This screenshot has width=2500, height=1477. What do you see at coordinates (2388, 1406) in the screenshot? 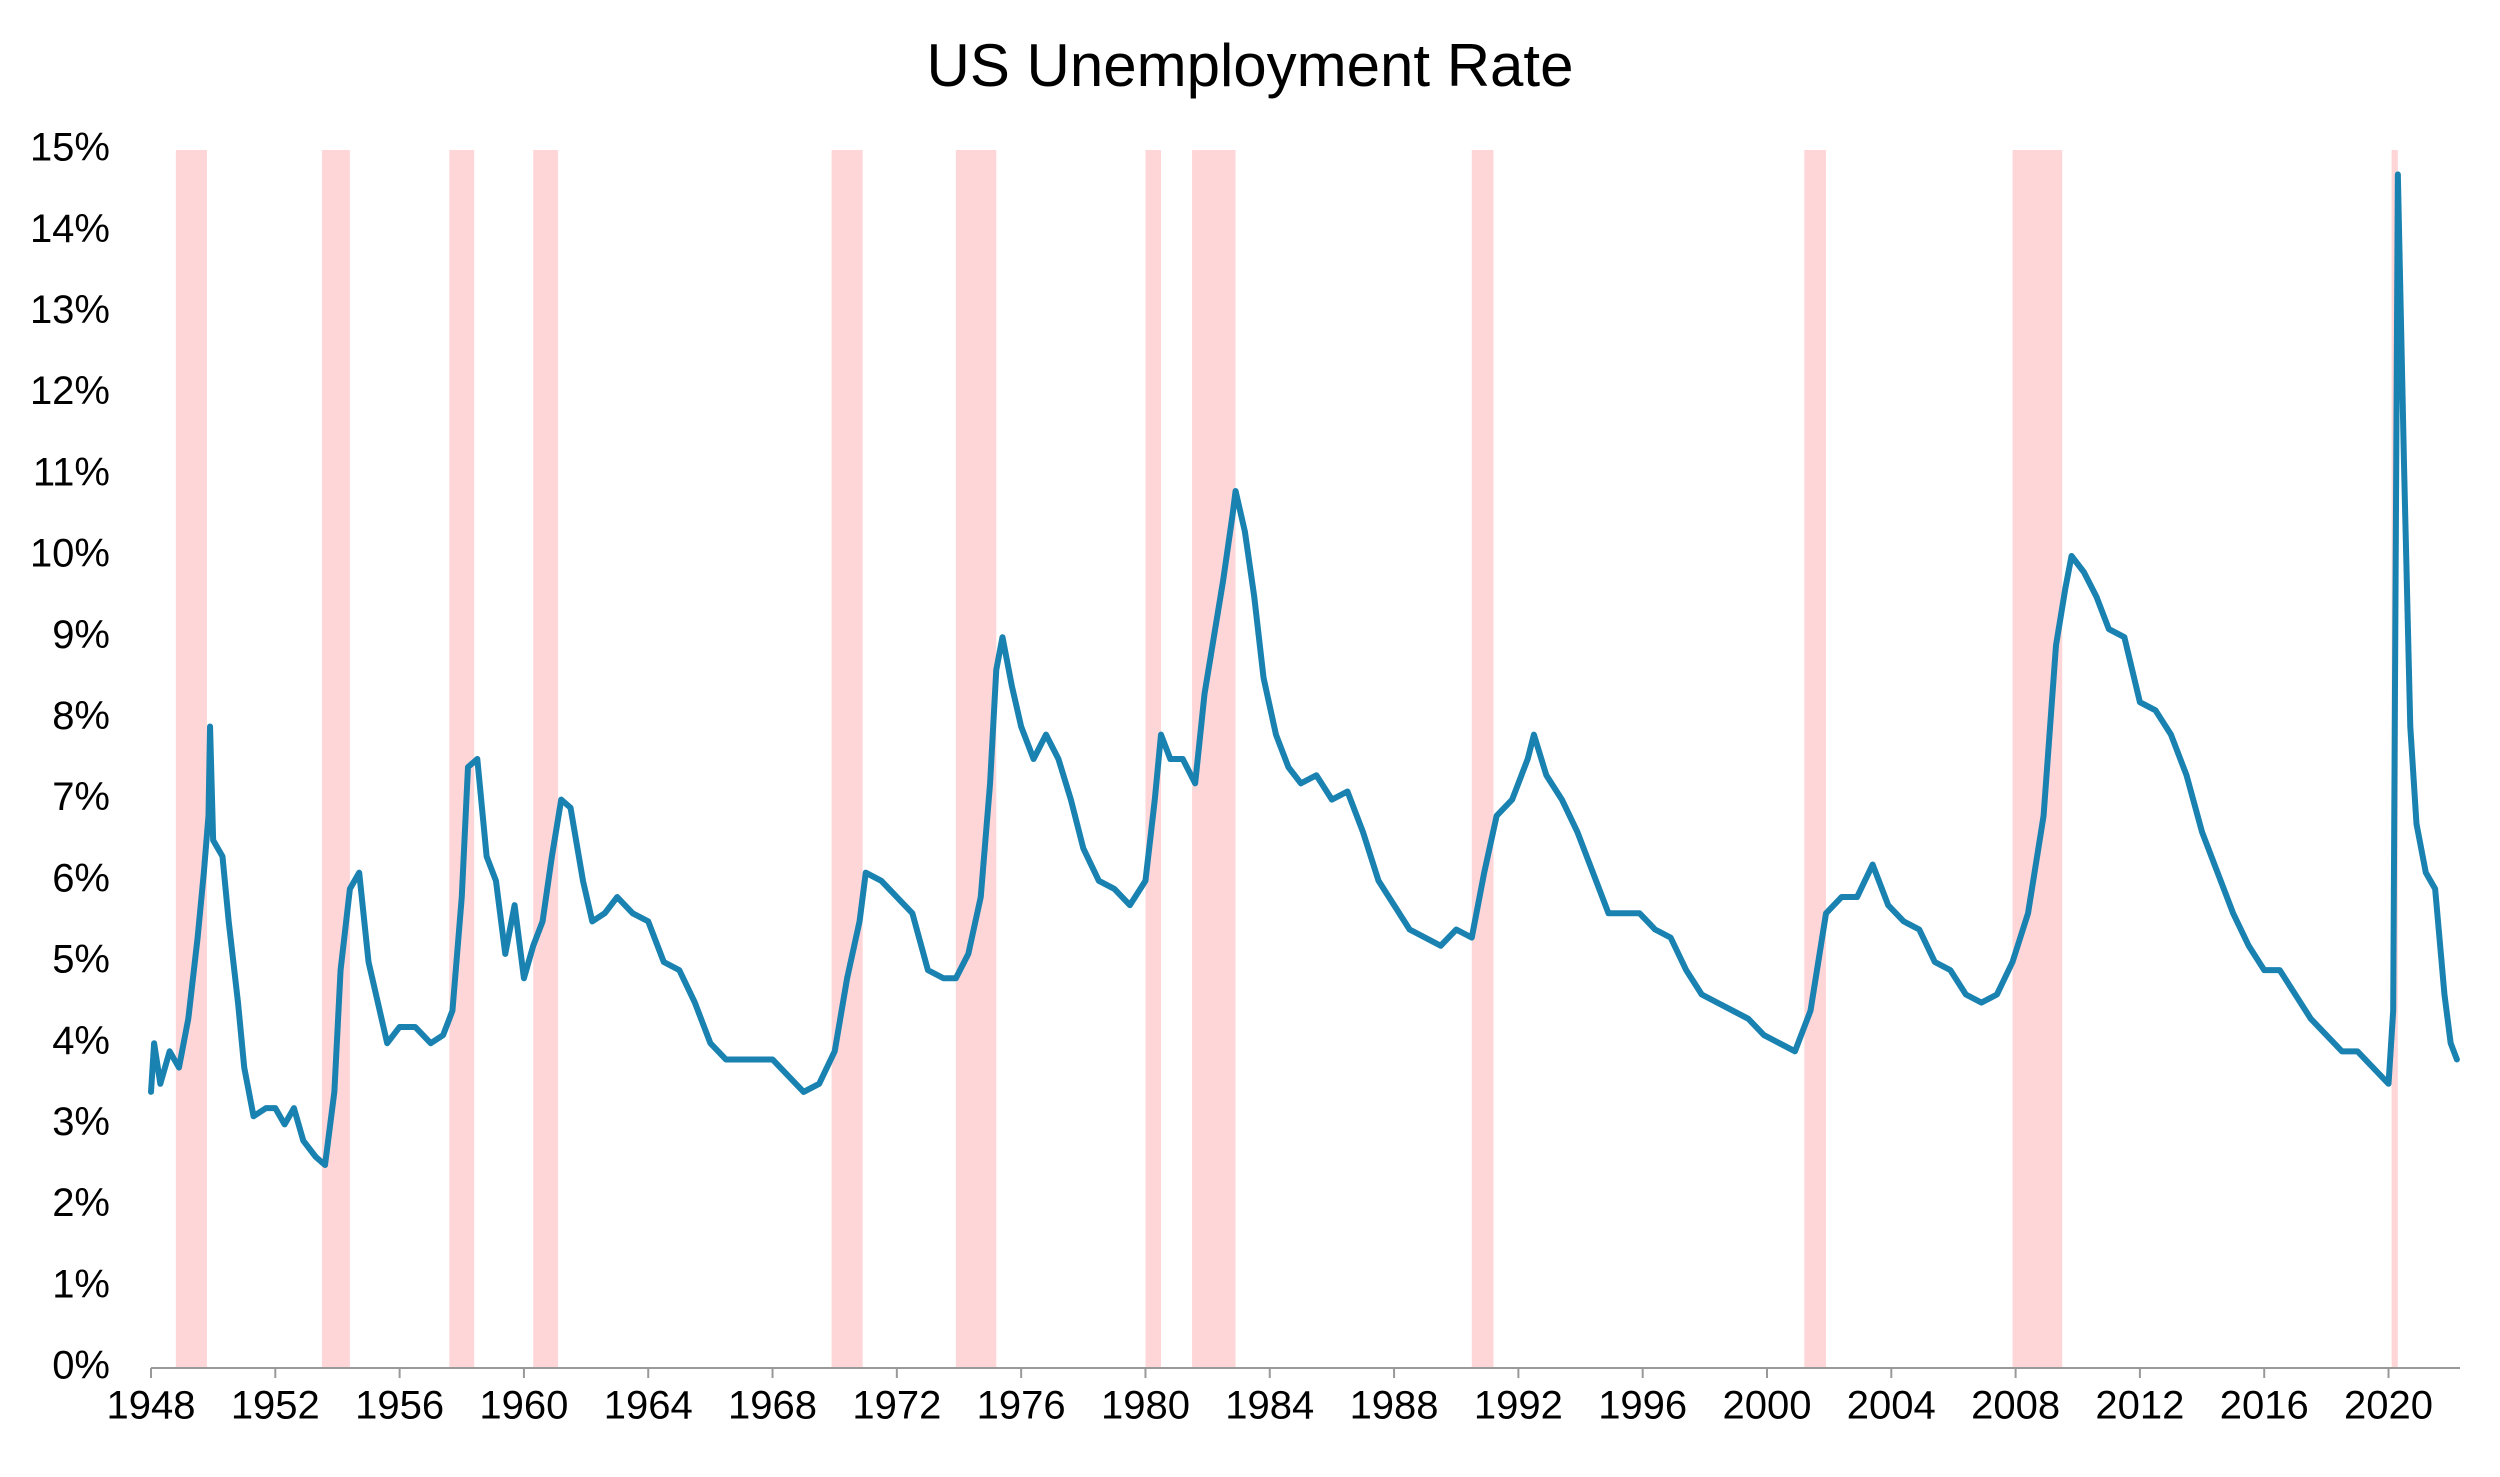
I see `x-tick-label: 2020` at bounding box center [2388, 1406].